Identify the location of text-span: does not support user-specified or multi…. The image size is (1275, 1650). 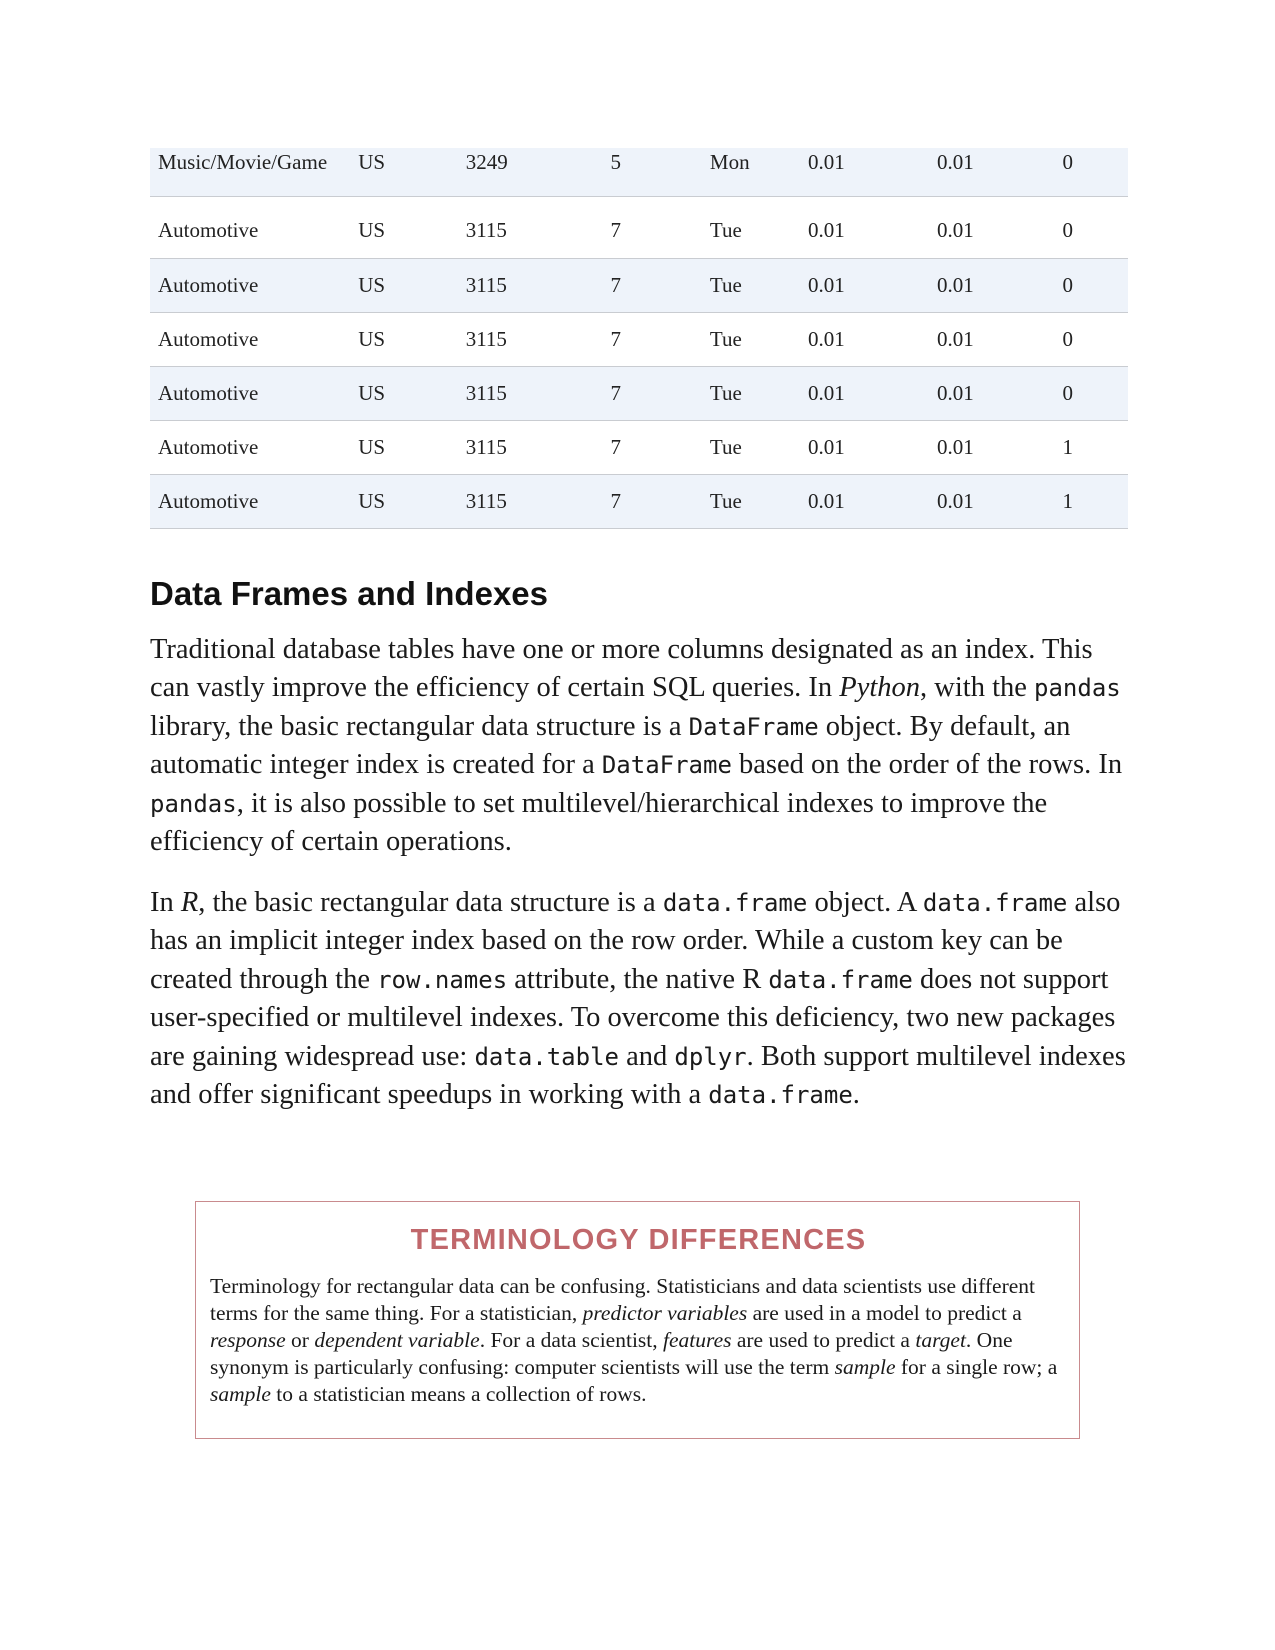
(633, 1017).